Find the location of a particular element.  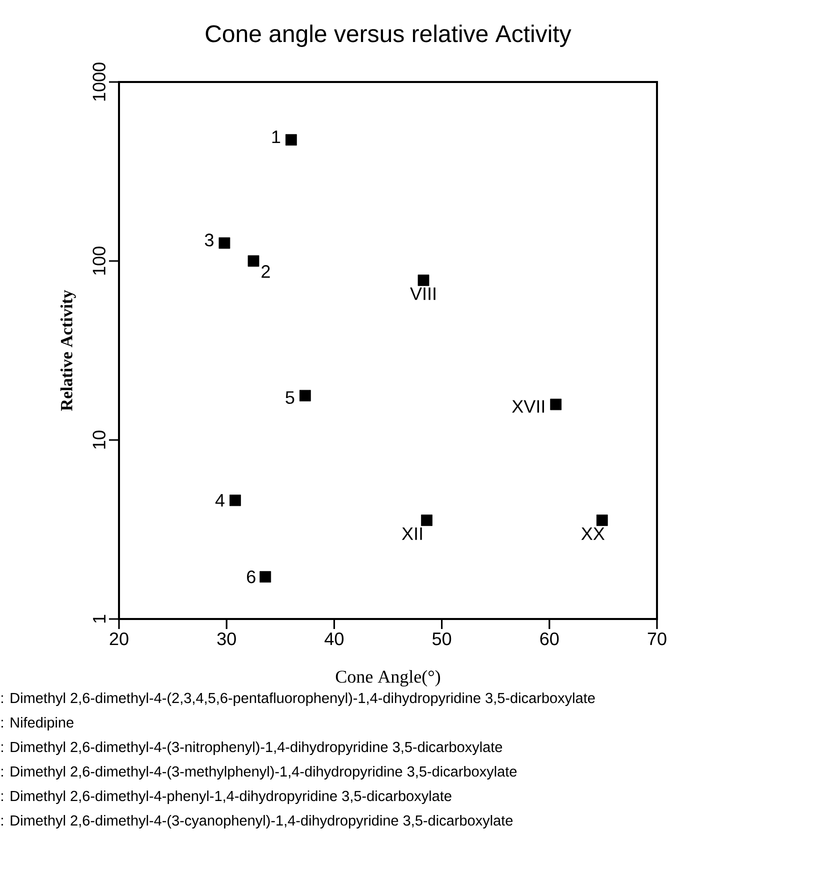

text: : Nifedipine is located at coordinates (38, 723).